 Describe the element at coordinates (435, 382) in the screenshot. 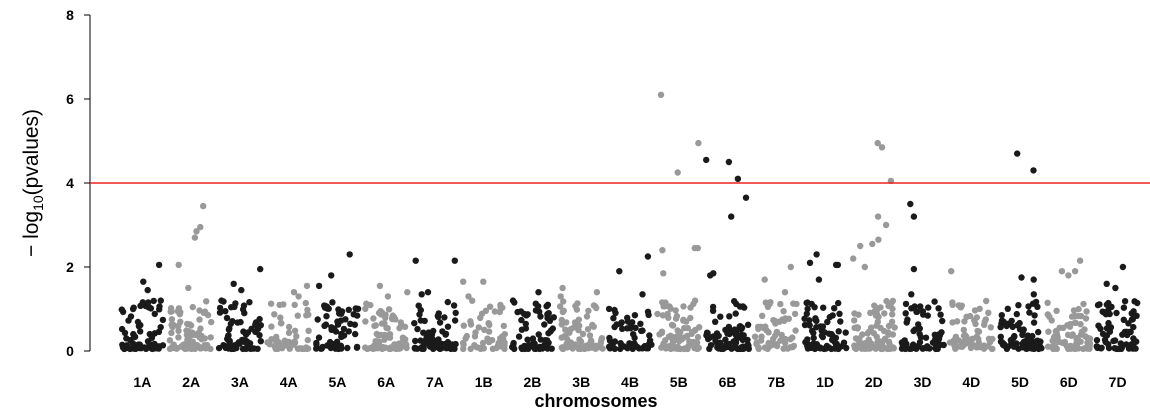

I see `x-tick-label: 7A` at that location.